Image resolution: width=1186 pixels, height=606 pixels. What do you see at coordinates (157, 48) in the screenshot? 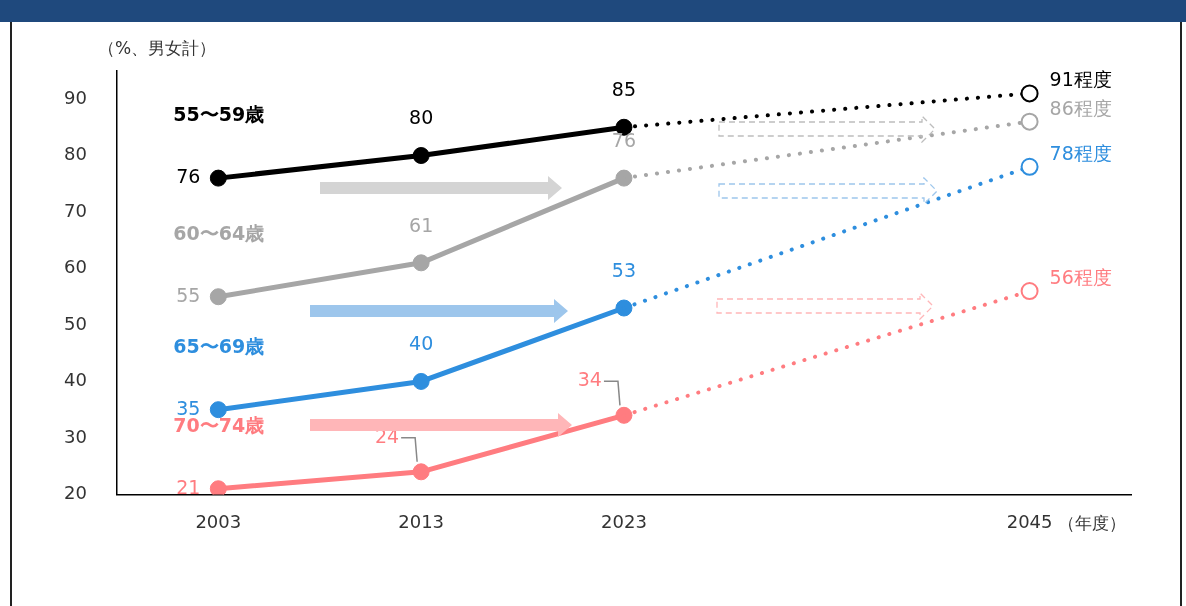
I see `y-axis-title: （%、男女計）` at bounding box center [157, 48].